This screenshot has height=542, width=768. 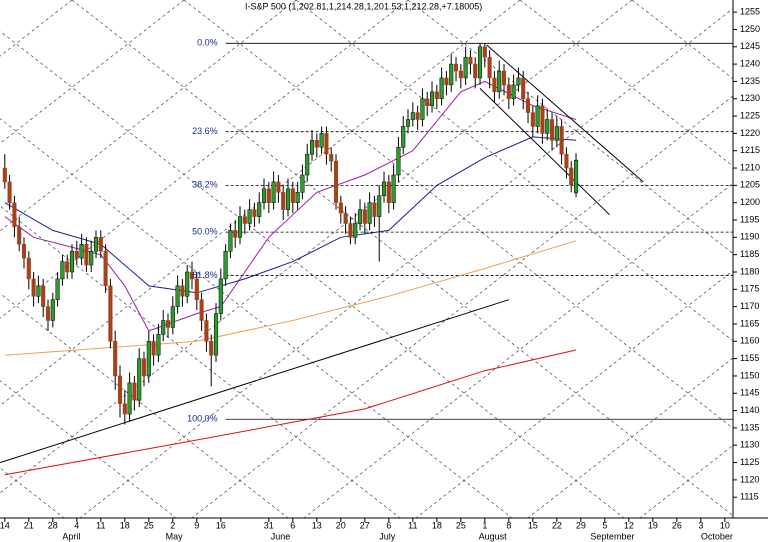 I want to click on y-tick-label: 1185, so click(x=749, y=254).